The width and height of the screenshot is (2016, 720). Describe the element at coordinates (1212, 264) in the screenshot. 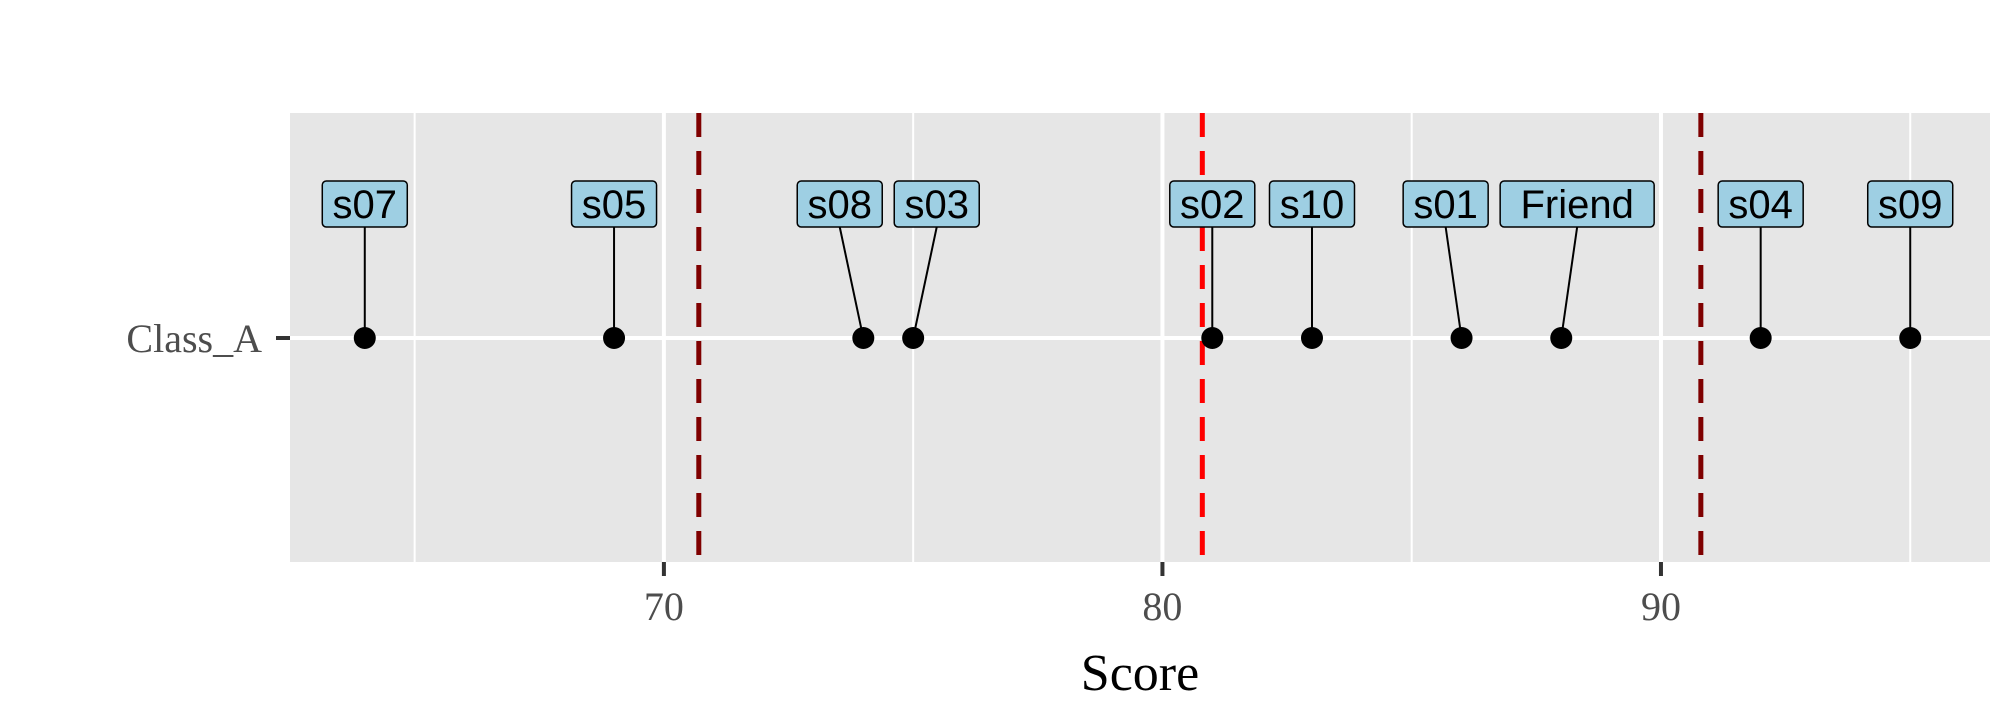

I see `data-point-s02: s02` at that location.